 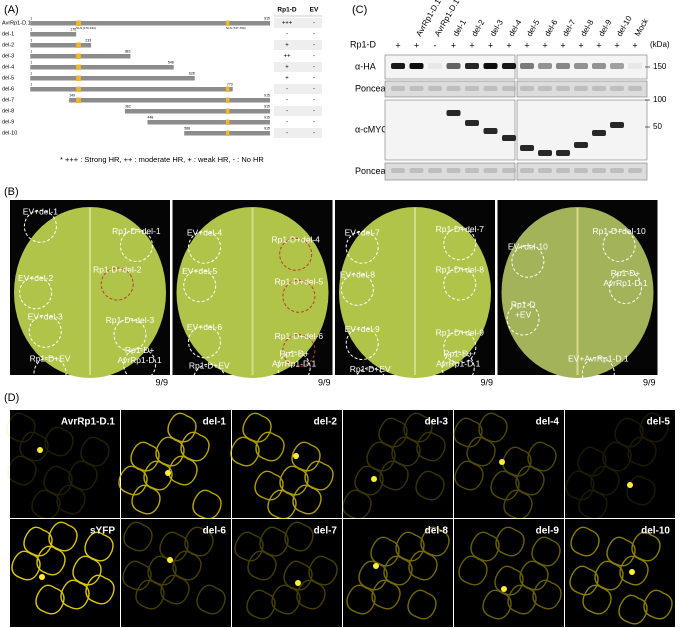 What do you see at coordinates (659, 422) in the screenshot?
I see `image-label: del-5` at bounding box center [659, 422].